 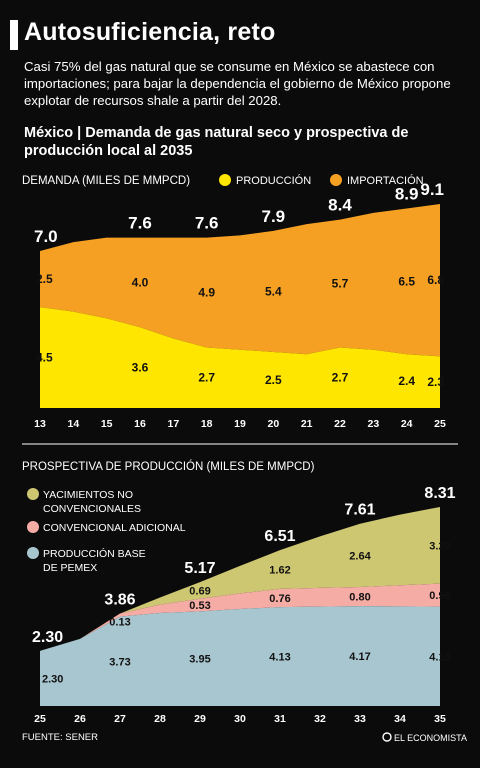 What do you see at coordinates (385, 180) in the screenshot?
I see `legend-label-importacion: IMPORTACIÓN` at bounding box center [385, 180].